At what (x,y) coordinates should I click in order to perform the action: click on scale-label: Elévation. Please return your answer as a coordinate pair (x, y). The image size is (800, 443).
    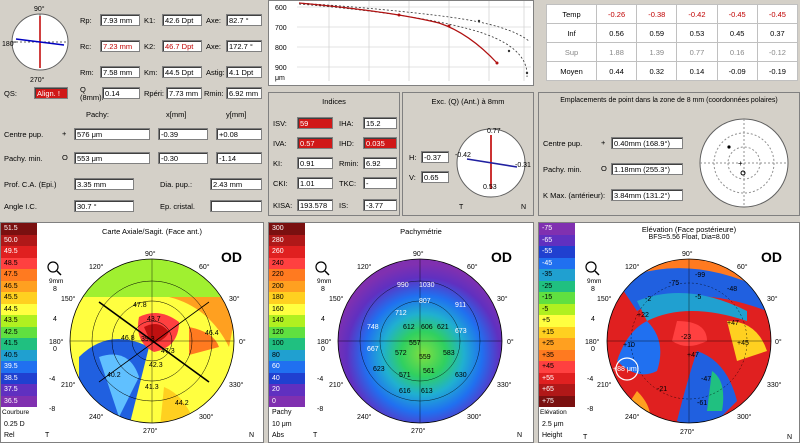
    Looking at the image, I should click on (557, 413).